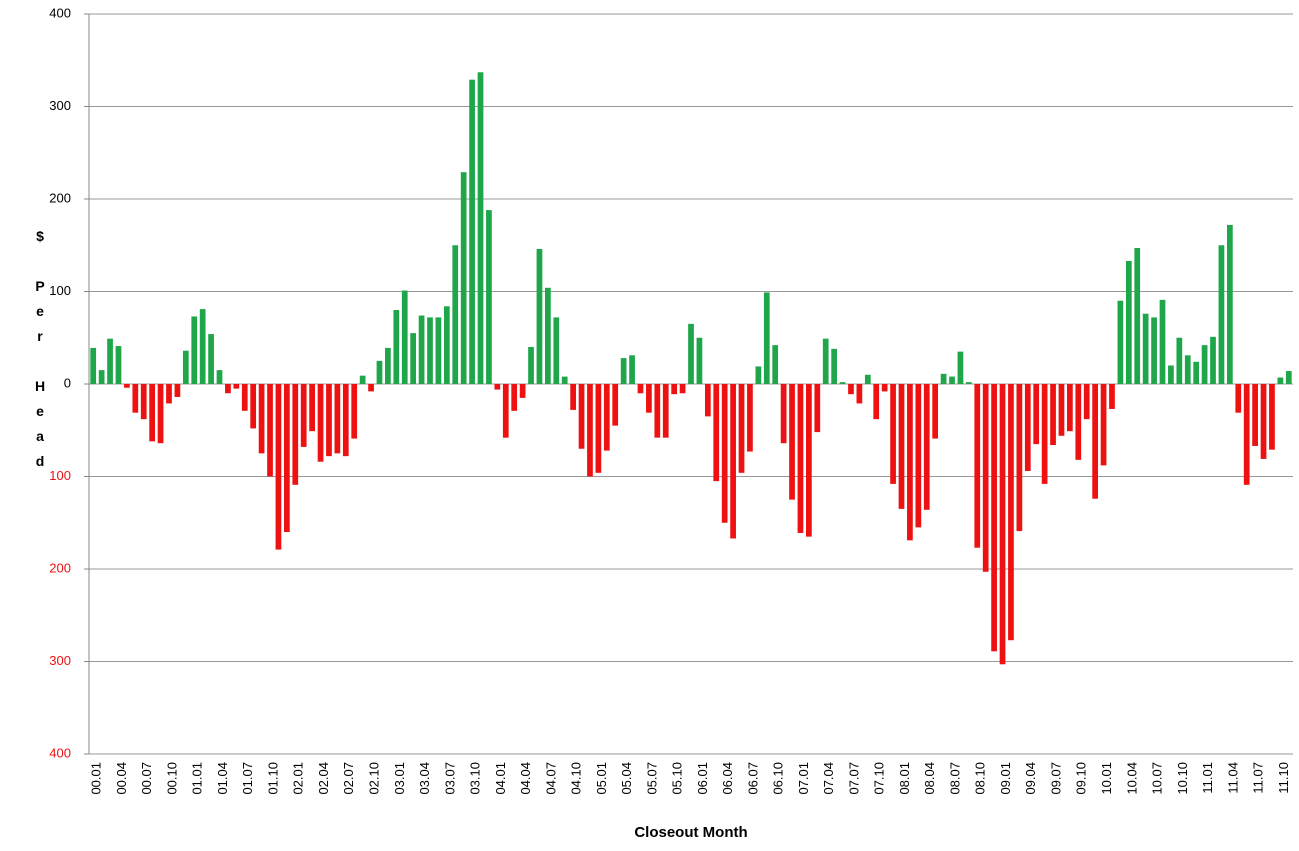 The image size is (1299, 851). I want to click on x-tick-label: 04.01, so click(500, 778).